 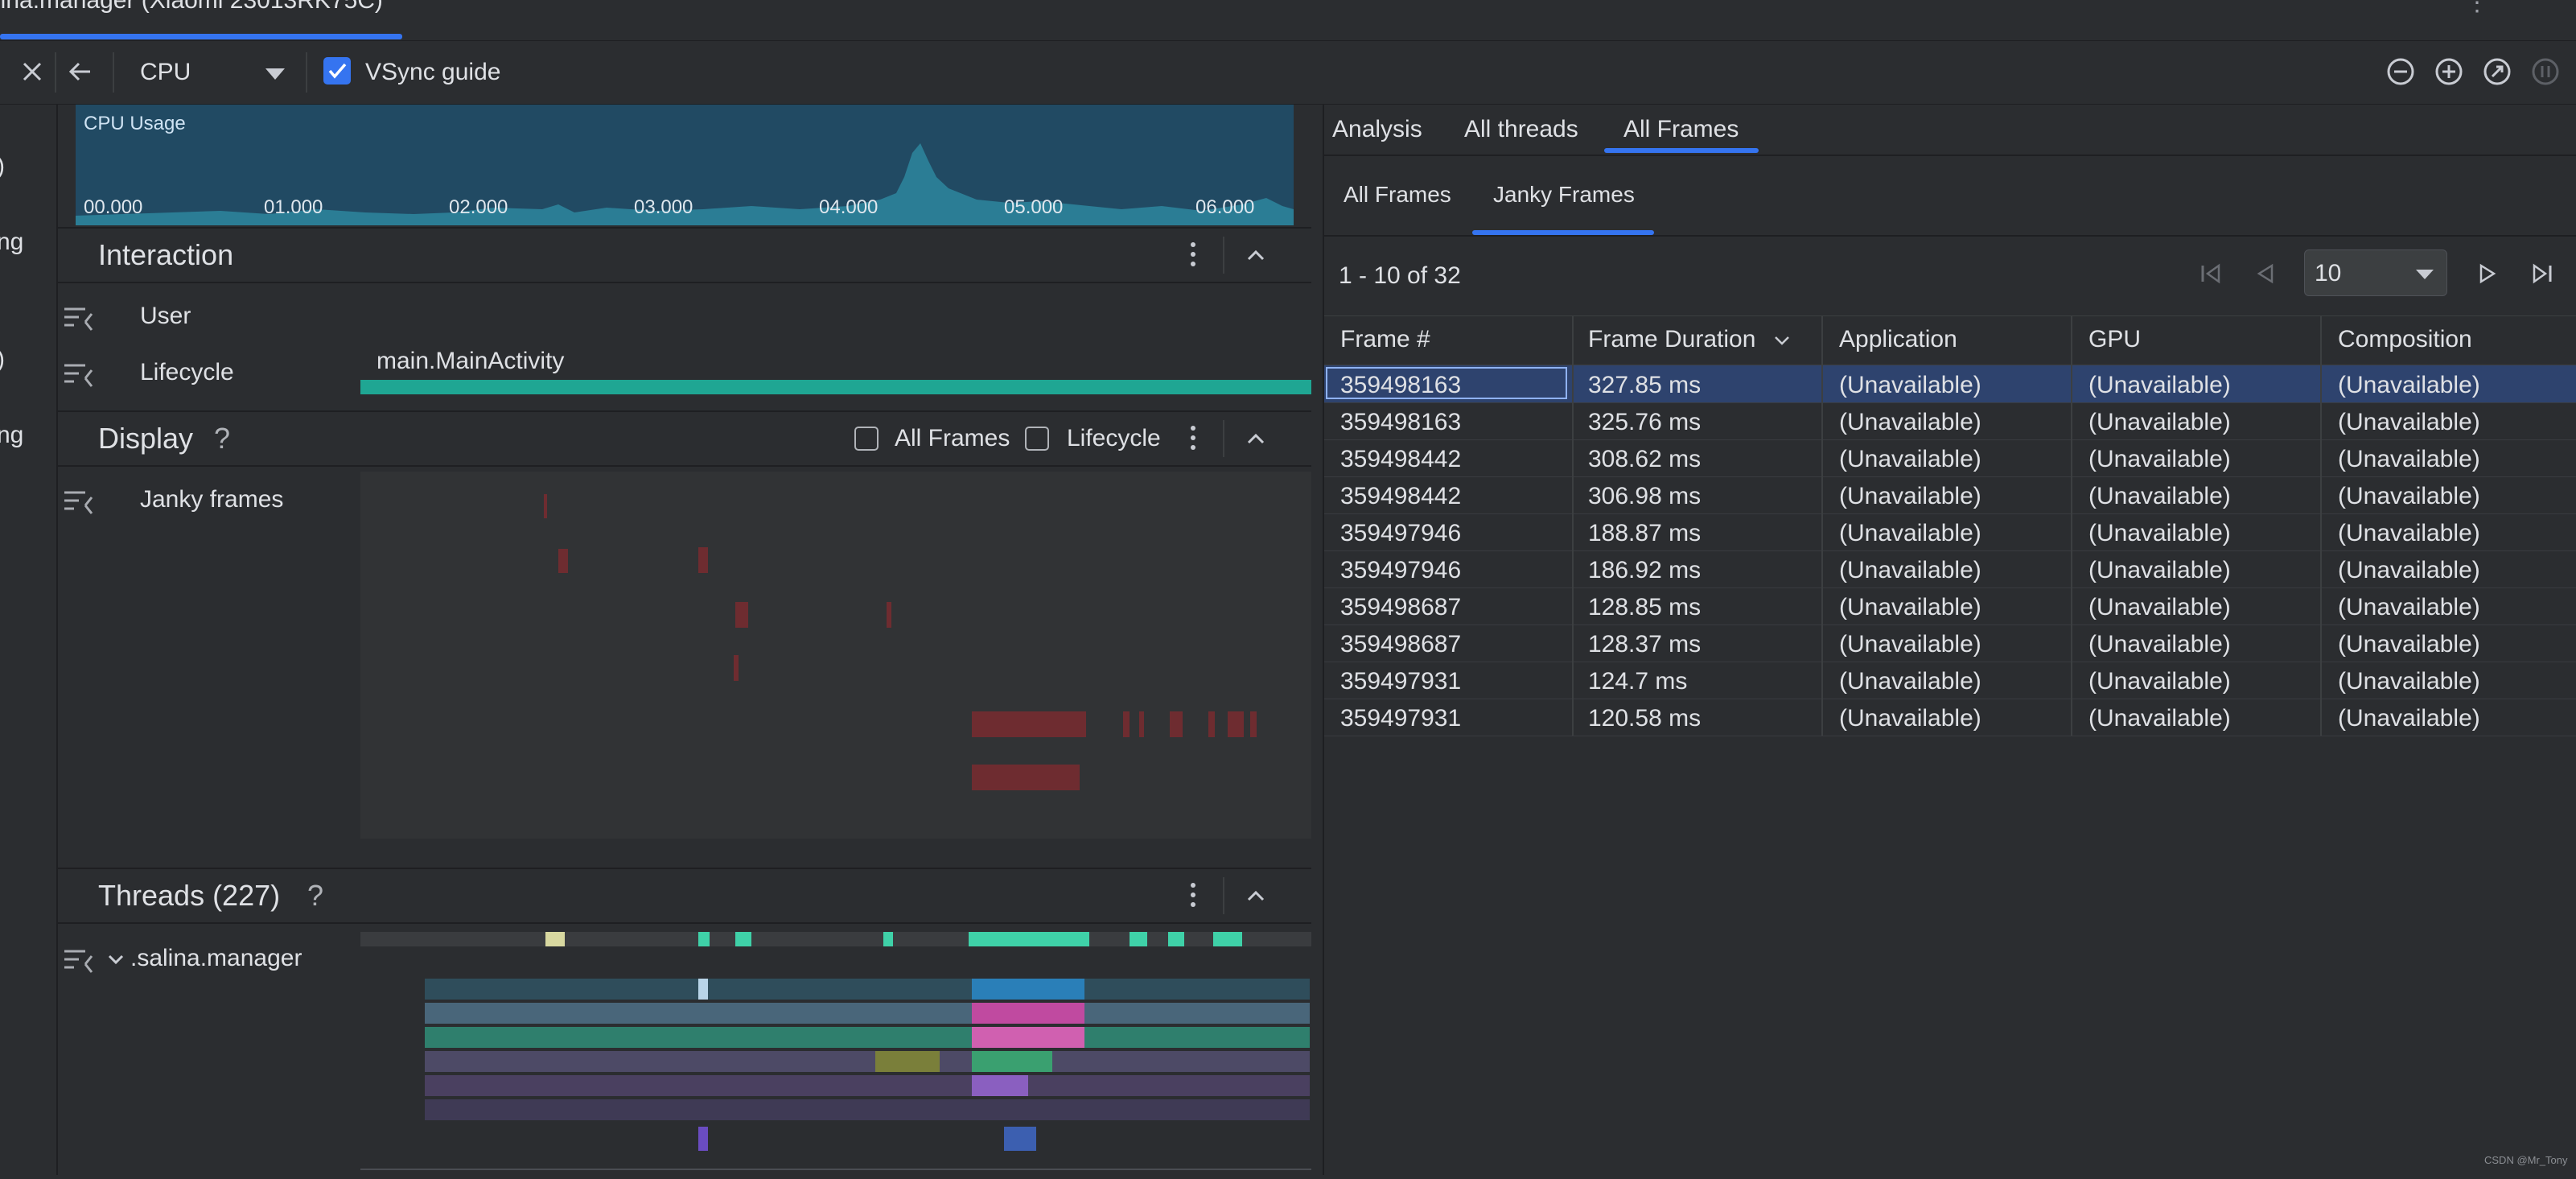 What do you see at coordinates (478, 207) in the screenshot?
I see `time-tick-label: 02.000` at bounding box center [478, 207].